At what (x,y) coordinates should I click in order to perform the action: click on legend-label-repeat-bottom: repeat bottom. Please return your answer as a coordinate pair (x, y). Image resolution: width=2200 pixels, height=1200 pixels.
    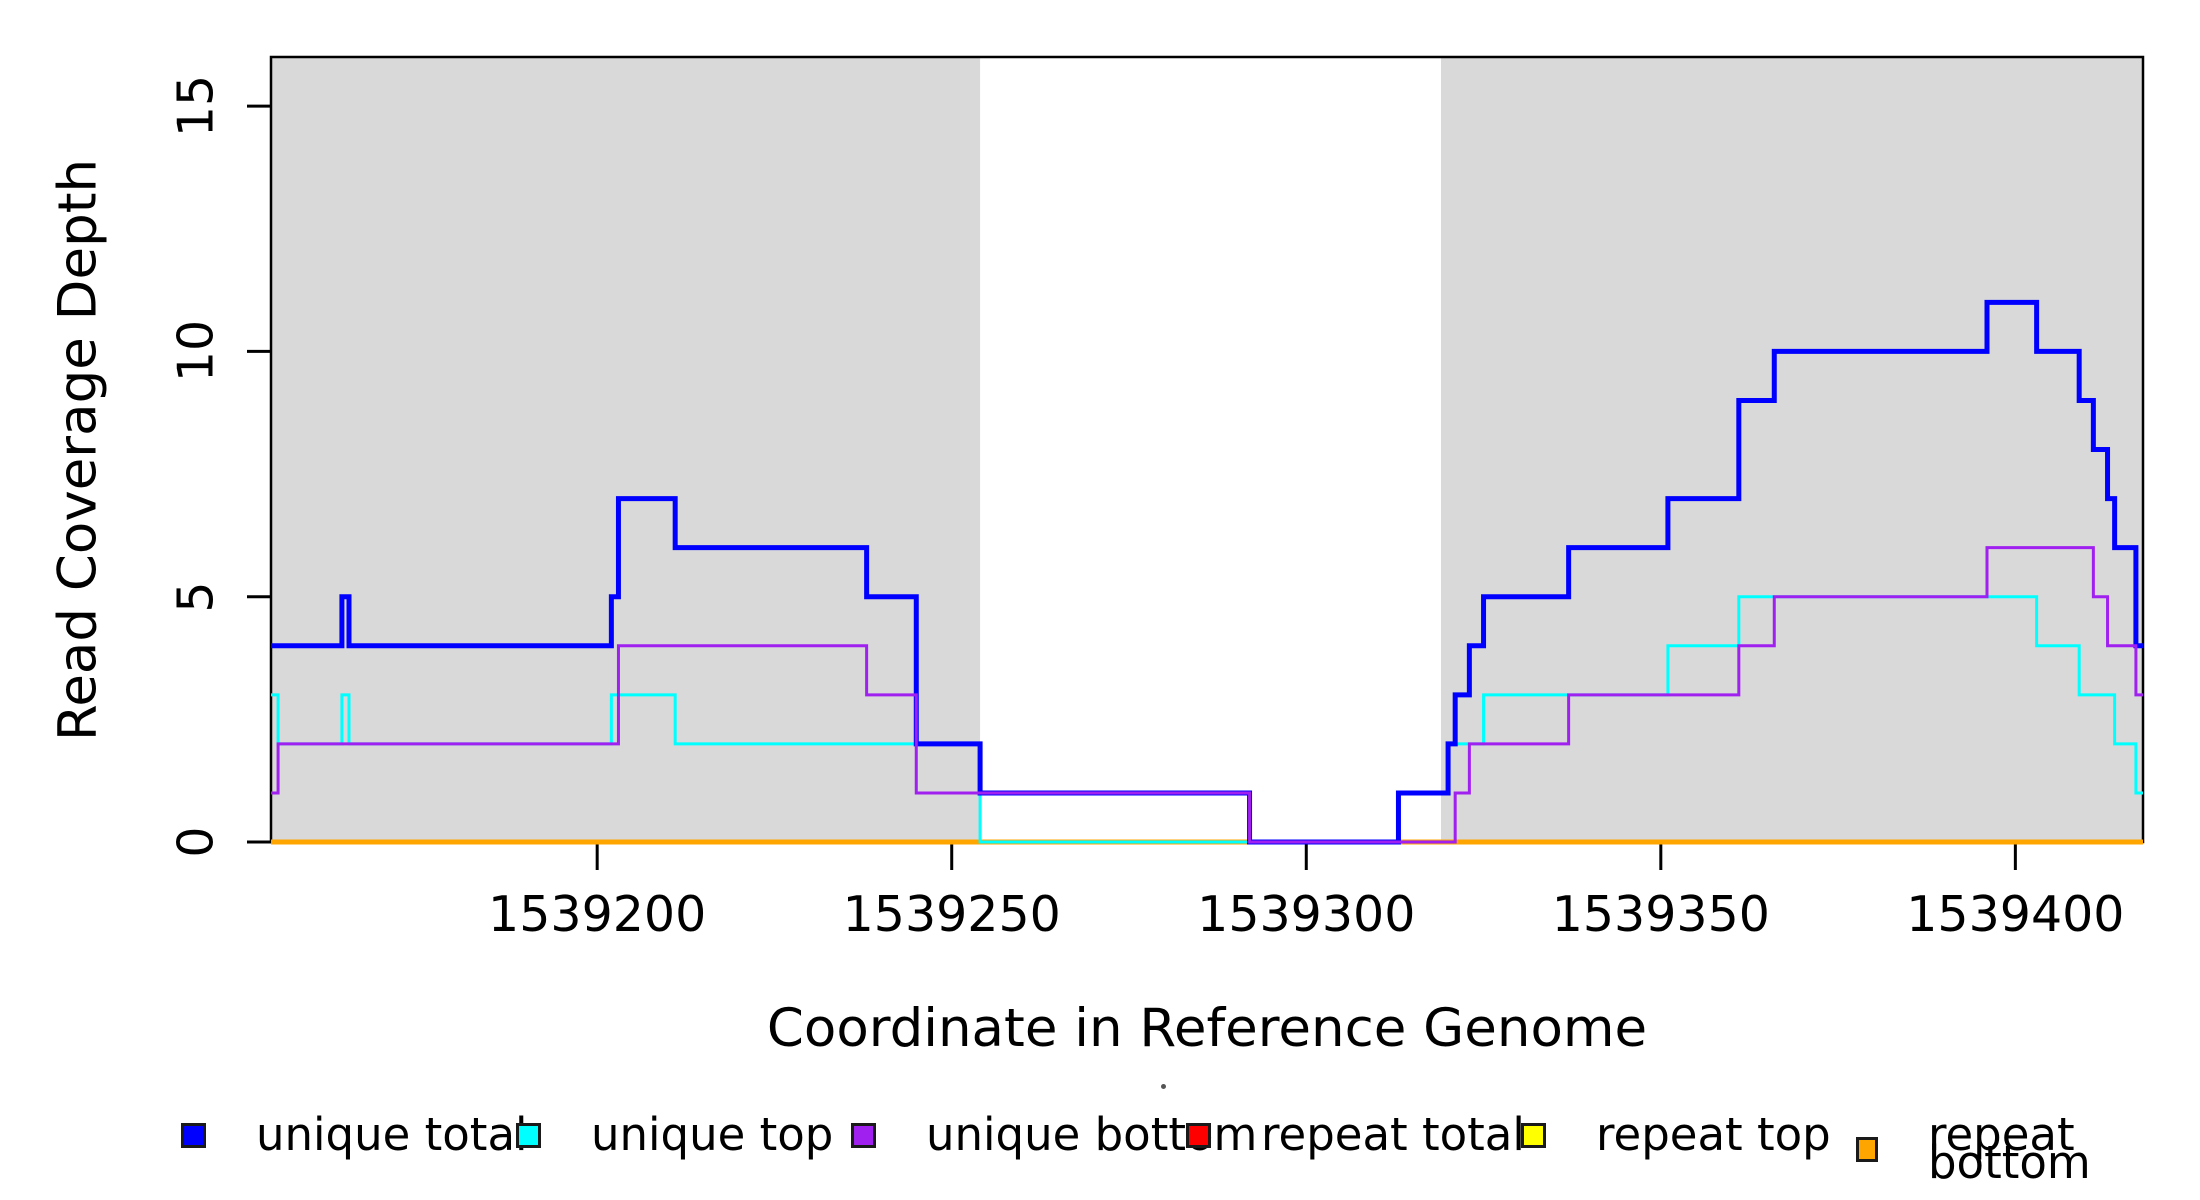
    Looking at the image, I should click on (2009, 1148).